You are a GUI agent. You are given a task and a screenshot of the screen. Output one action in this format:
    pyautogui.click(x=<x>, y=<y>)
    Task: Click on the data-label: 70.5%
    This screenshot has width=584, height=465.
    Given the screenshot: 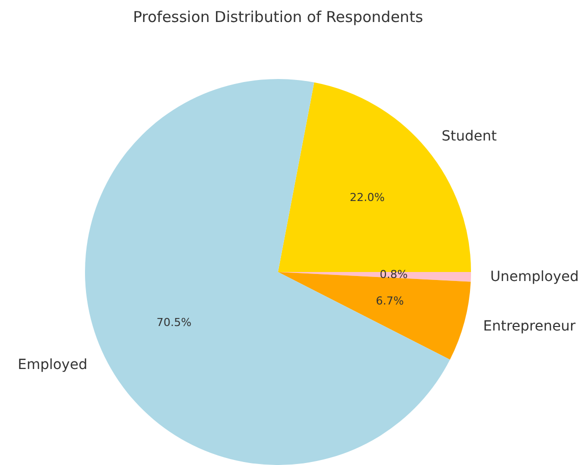 What is the action you would take?
    pyautogui.click(x=174, y=322)
    